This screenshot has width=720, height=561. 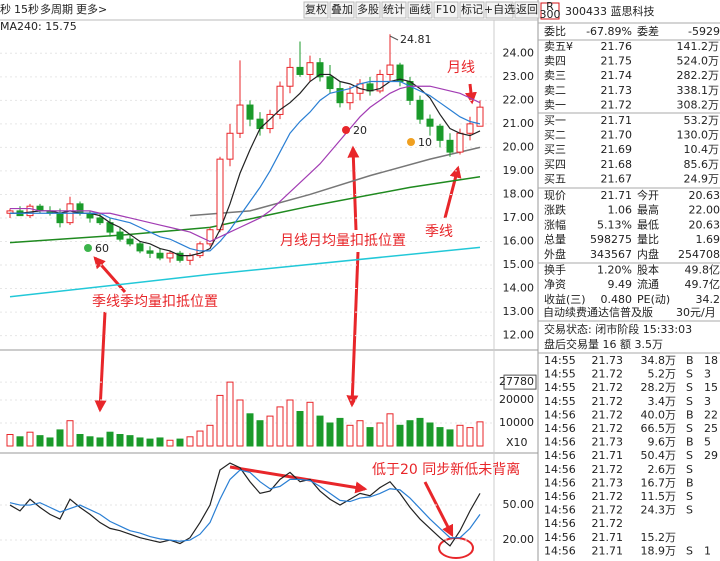 I want to click on quote-price: 21.68, so click(x=617, y=164).